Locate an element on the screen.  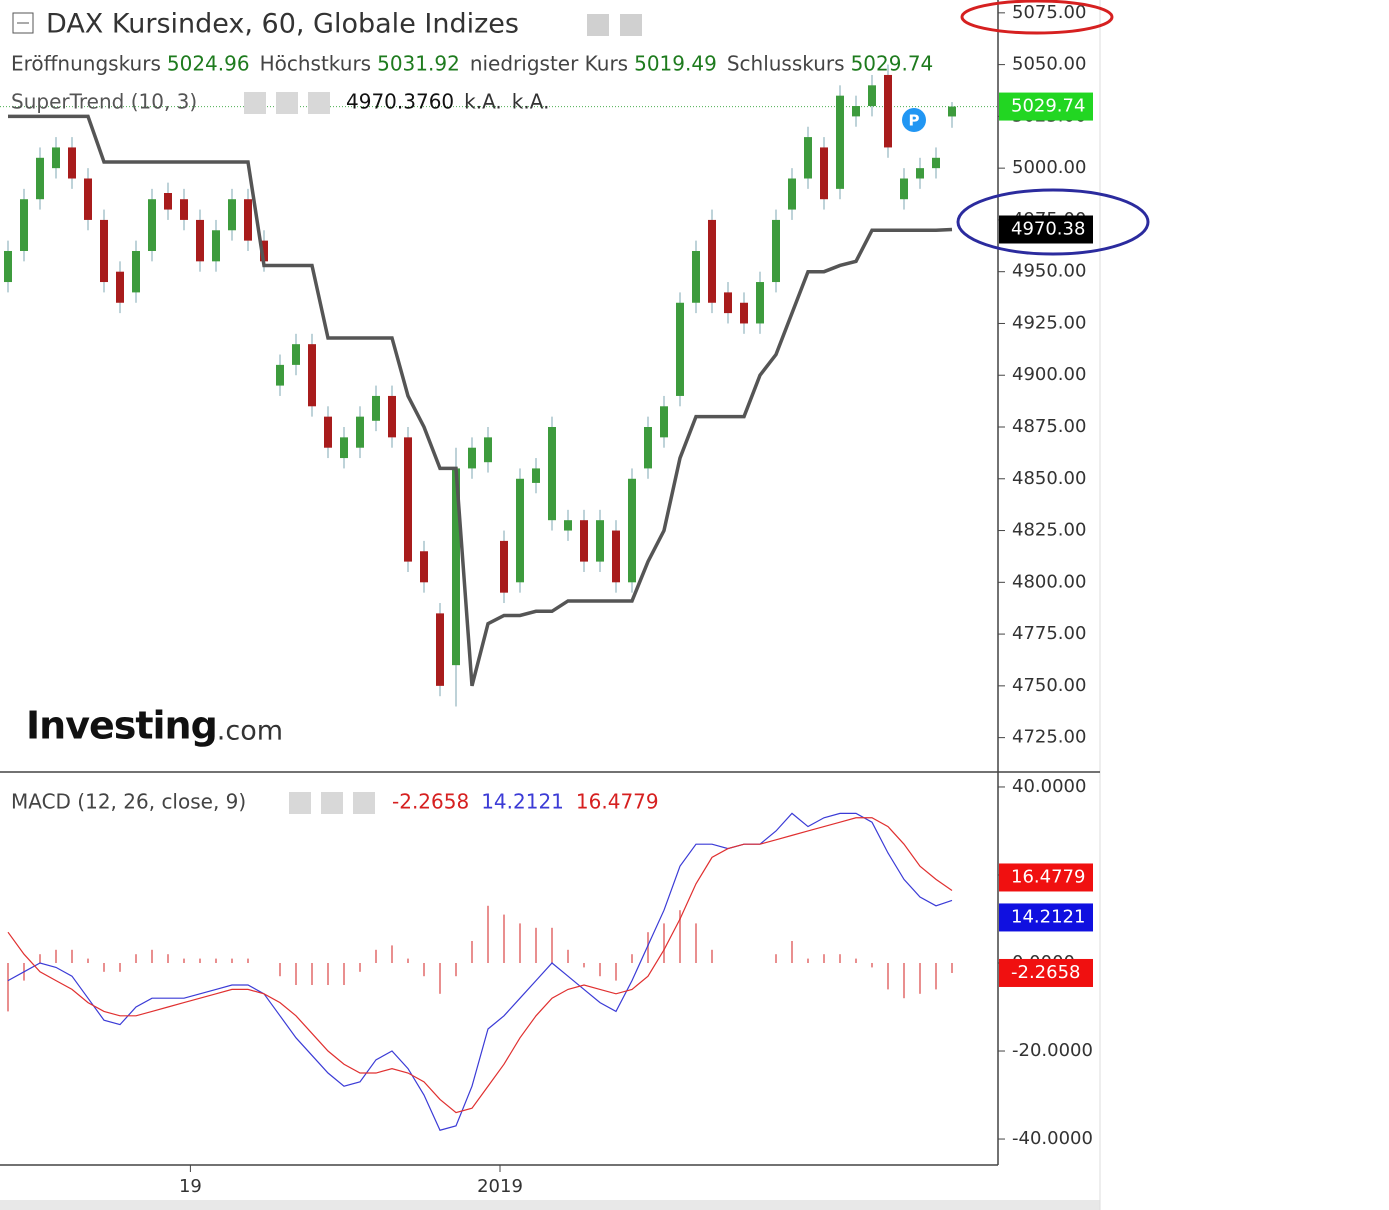
header-text: MACD (12, 26, close, 9) is located at coordinates (128, 802).